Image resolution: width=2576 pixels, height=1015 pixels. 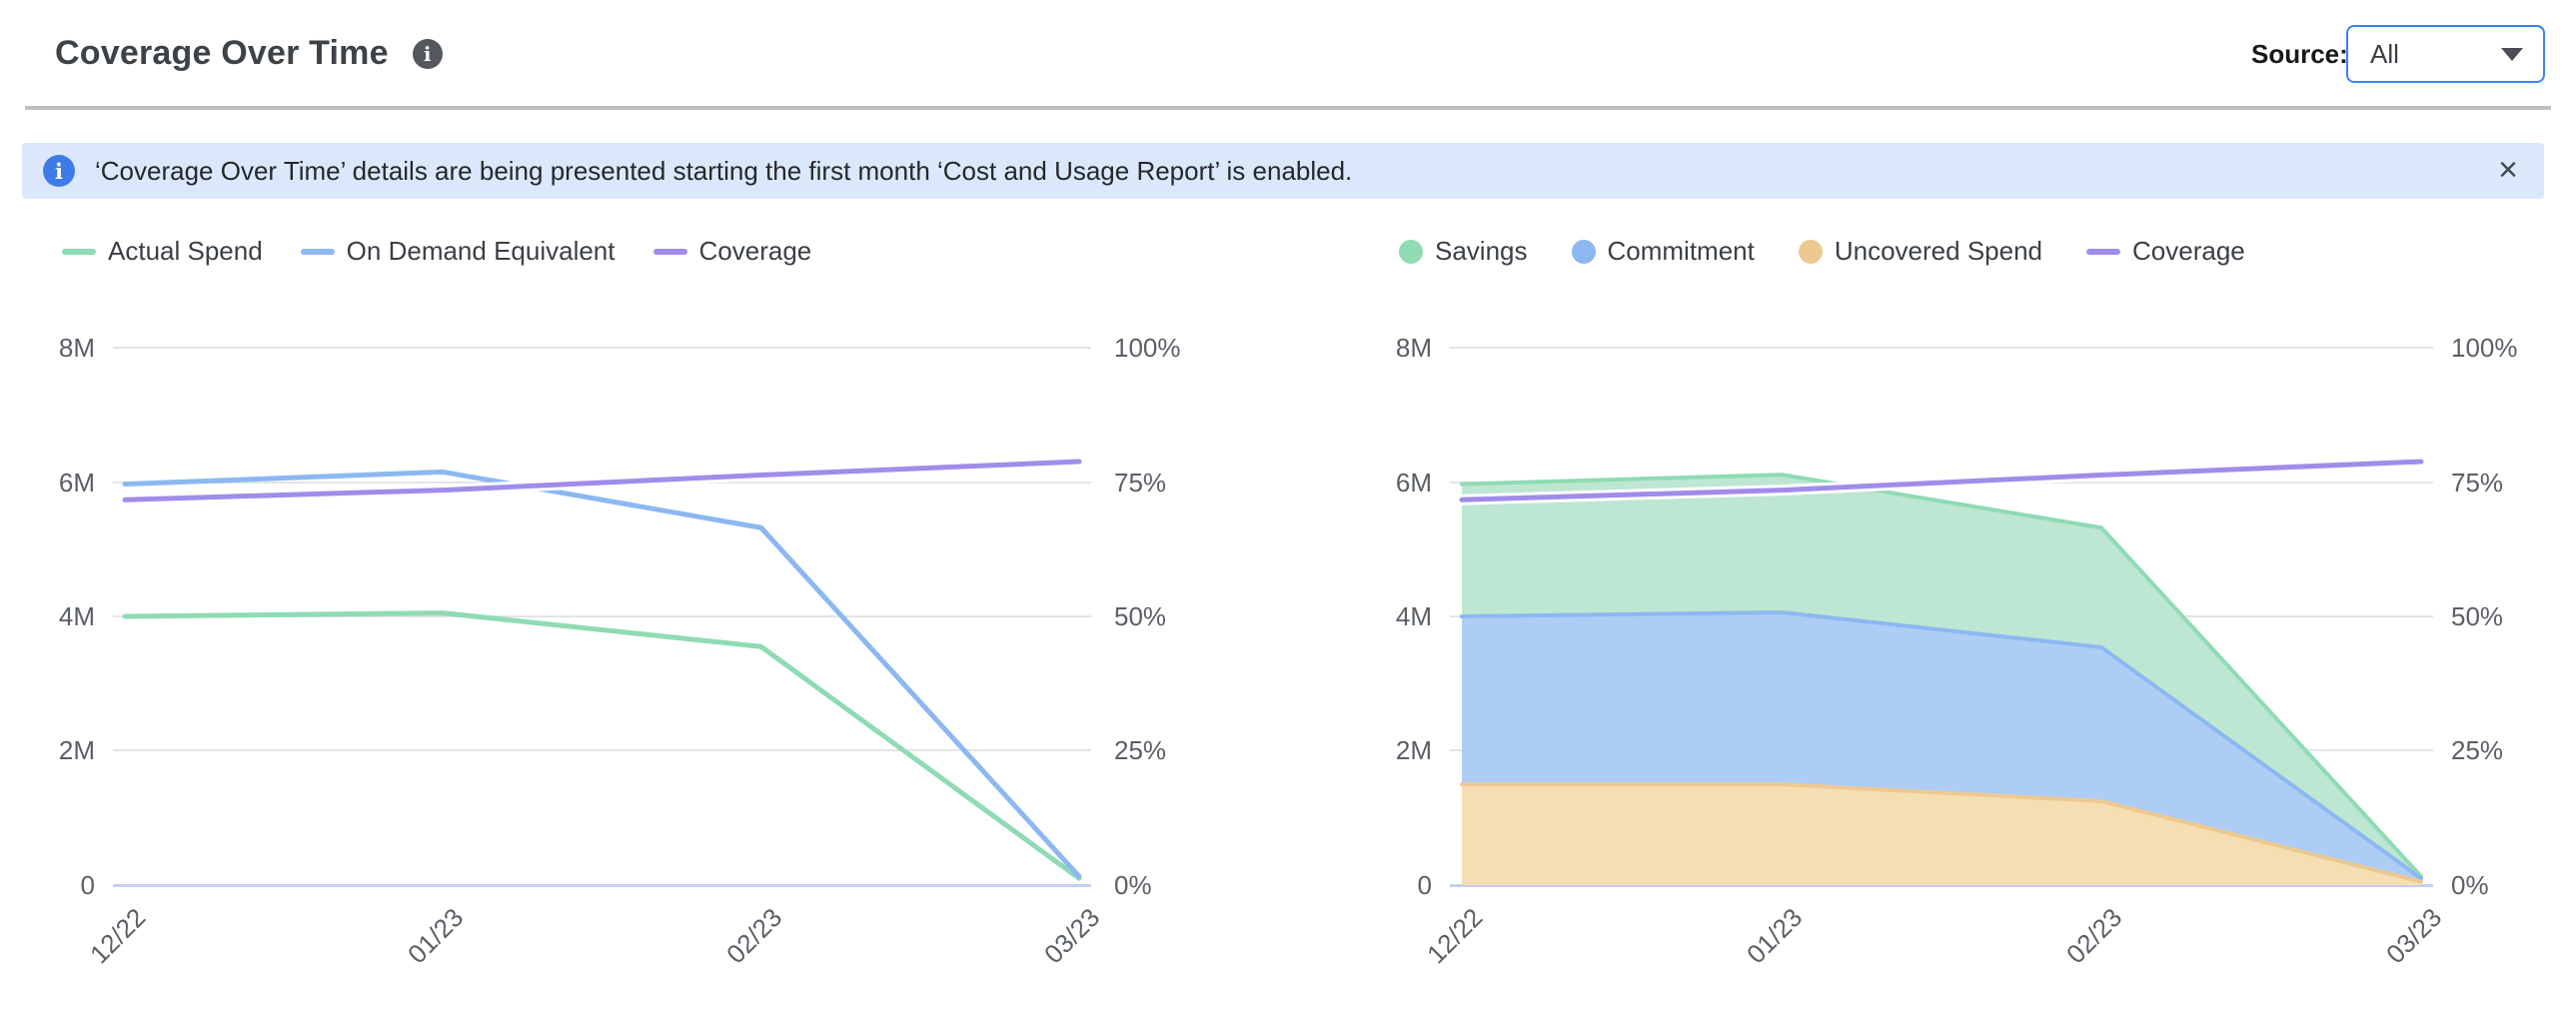 I want to click on legend-label: Savings, so click(x=1481, y=251).